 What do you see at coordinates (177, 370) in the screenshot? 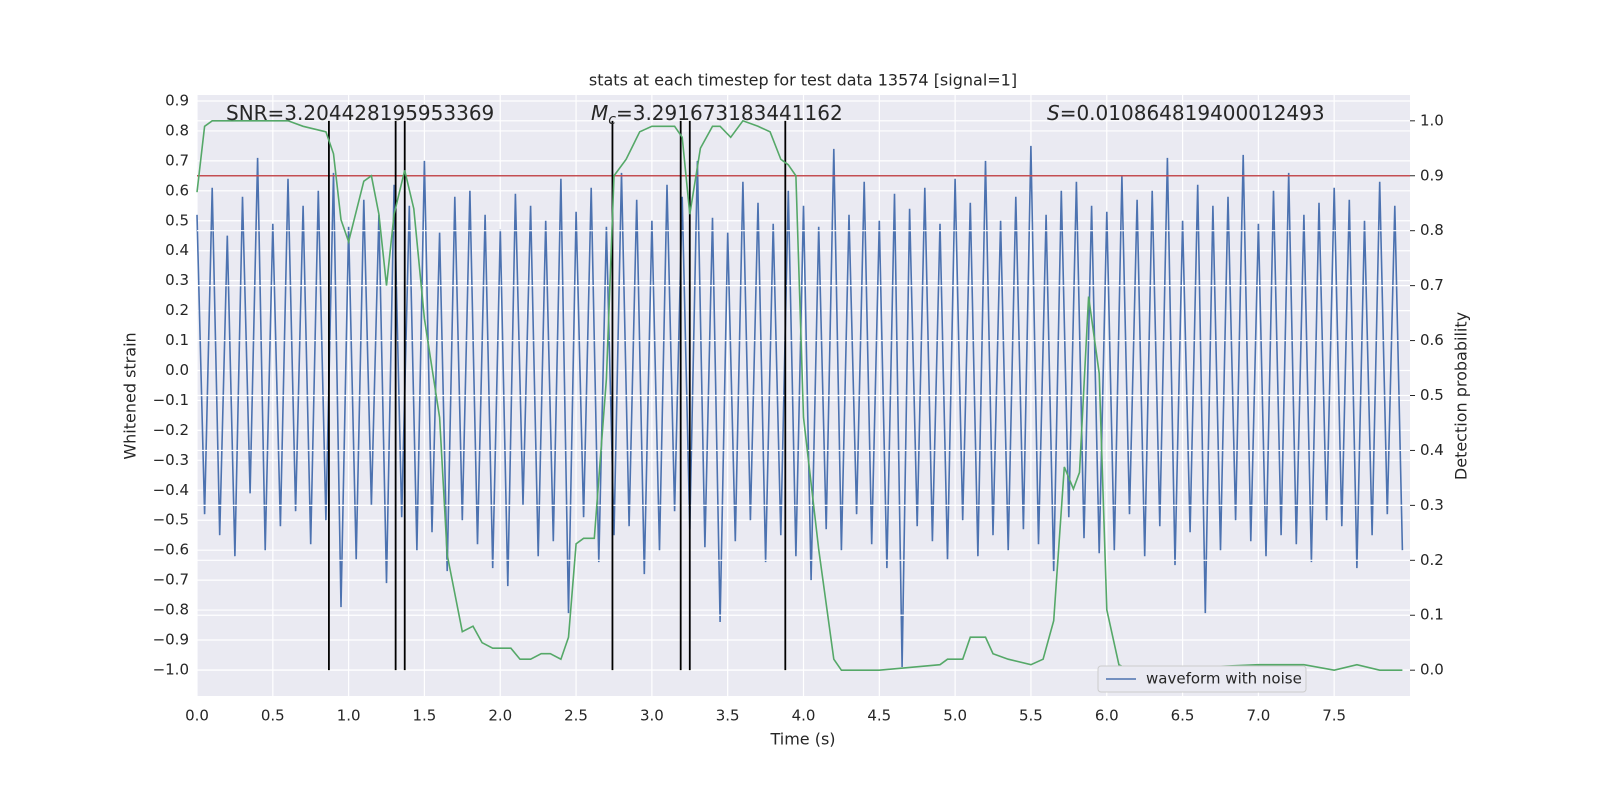
I see `y-tick-label: 0.0` at bounding box center [177, 370].